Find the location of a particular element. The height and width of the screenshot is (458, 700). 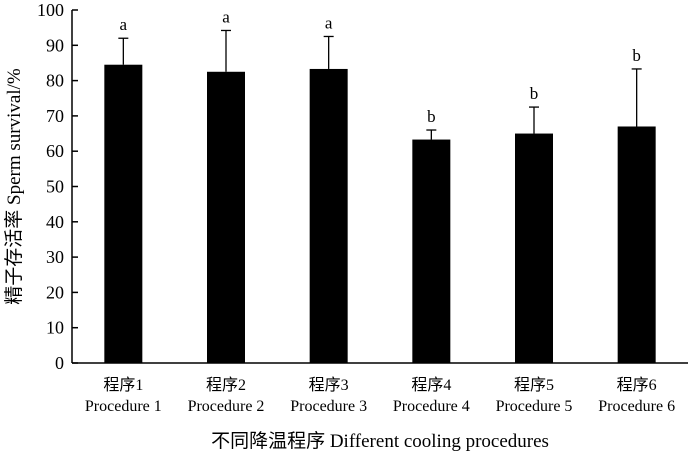

x-tick-label-cn: 程序6 is located at coordinates (637, 385).